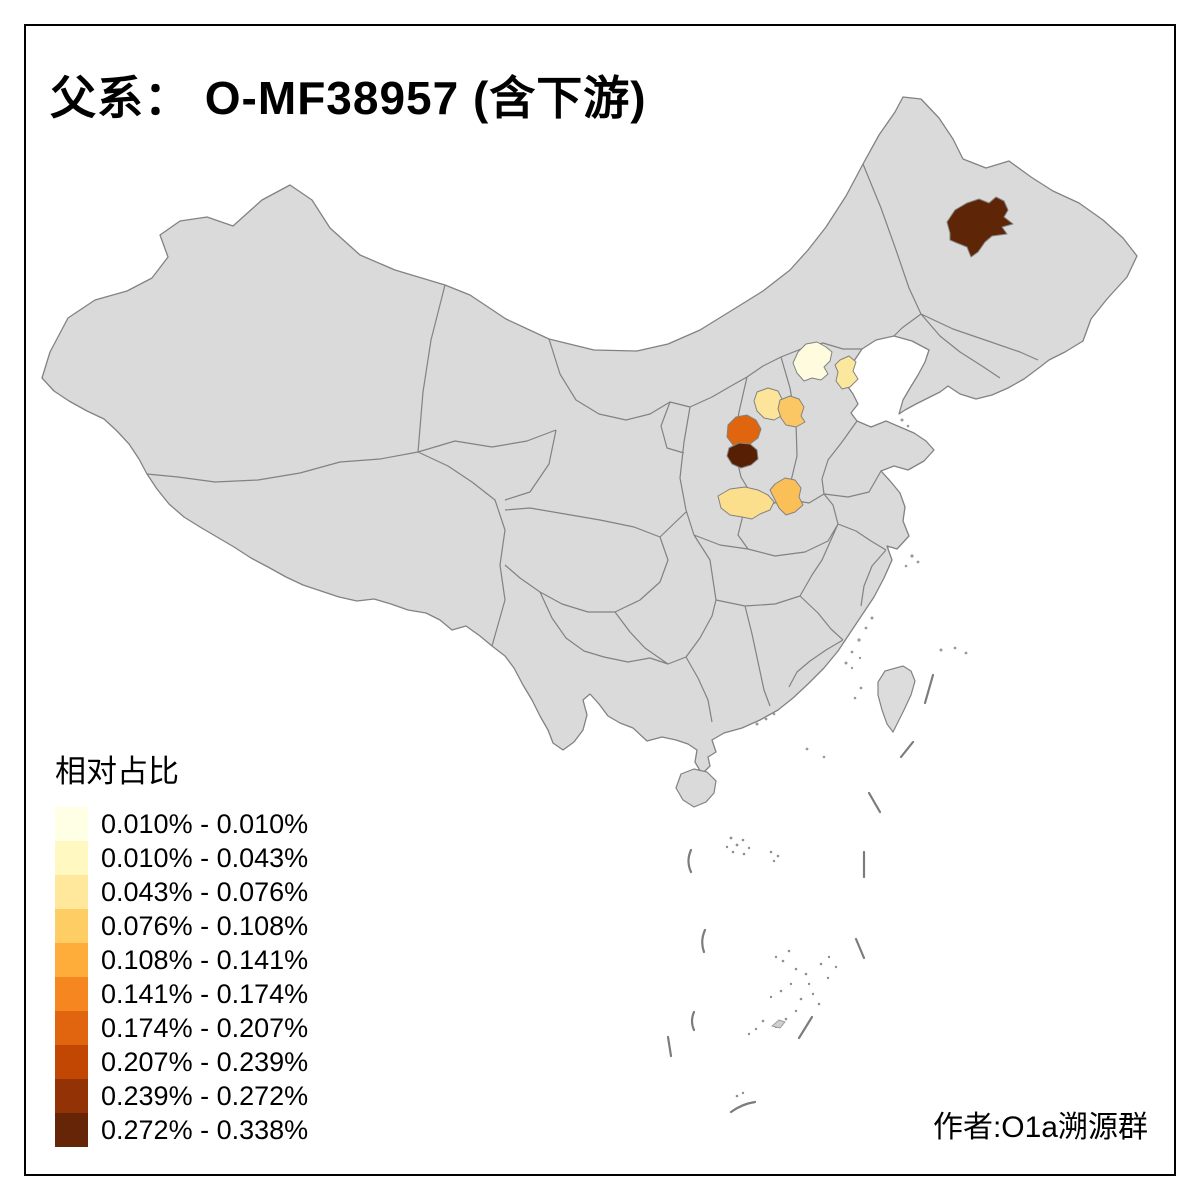 This screenshot has height=1200, width=1200. I want to click on legend-item: 0.043% - 0.076%, so click(181, 892).